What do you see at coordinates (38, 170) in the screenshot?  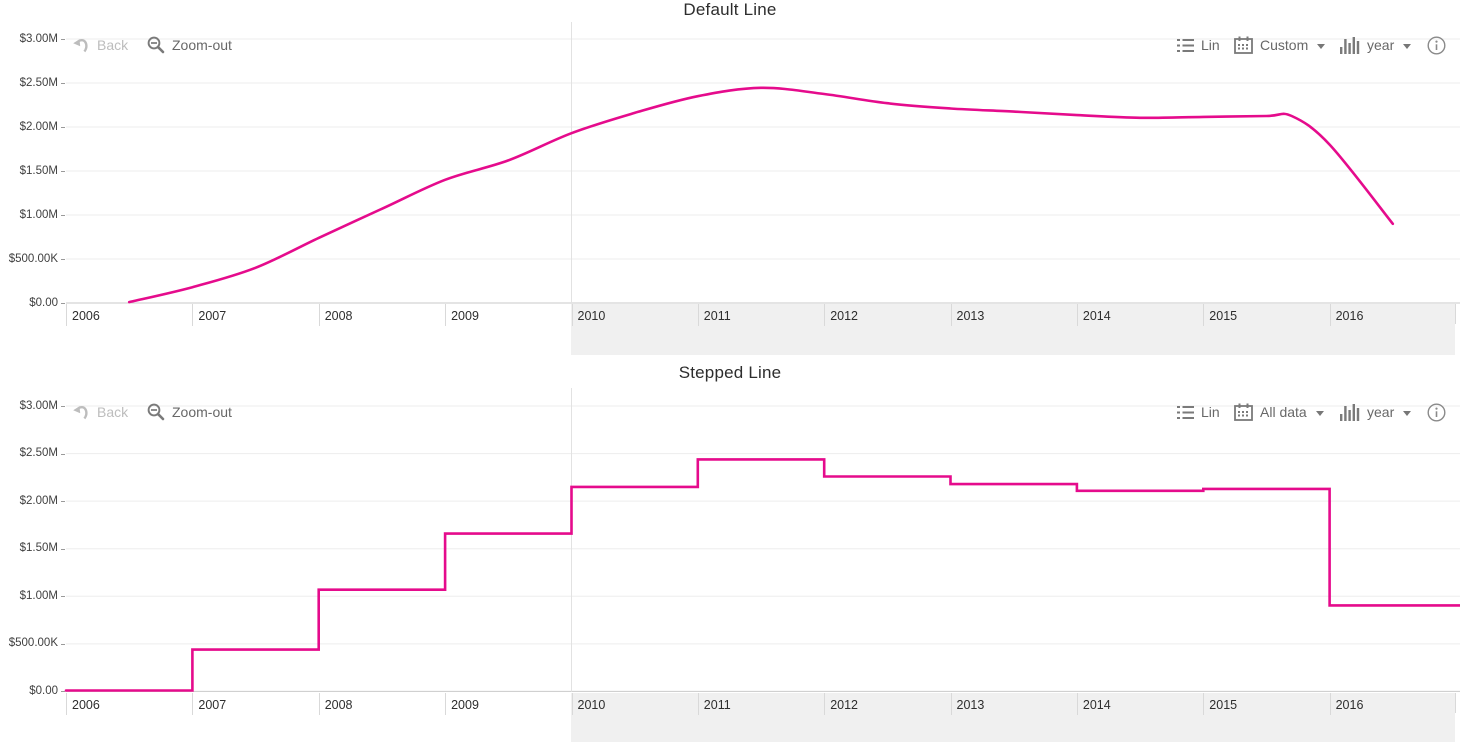 I see `y-axis-label: $1.50M` at bounding box center [38, 170].